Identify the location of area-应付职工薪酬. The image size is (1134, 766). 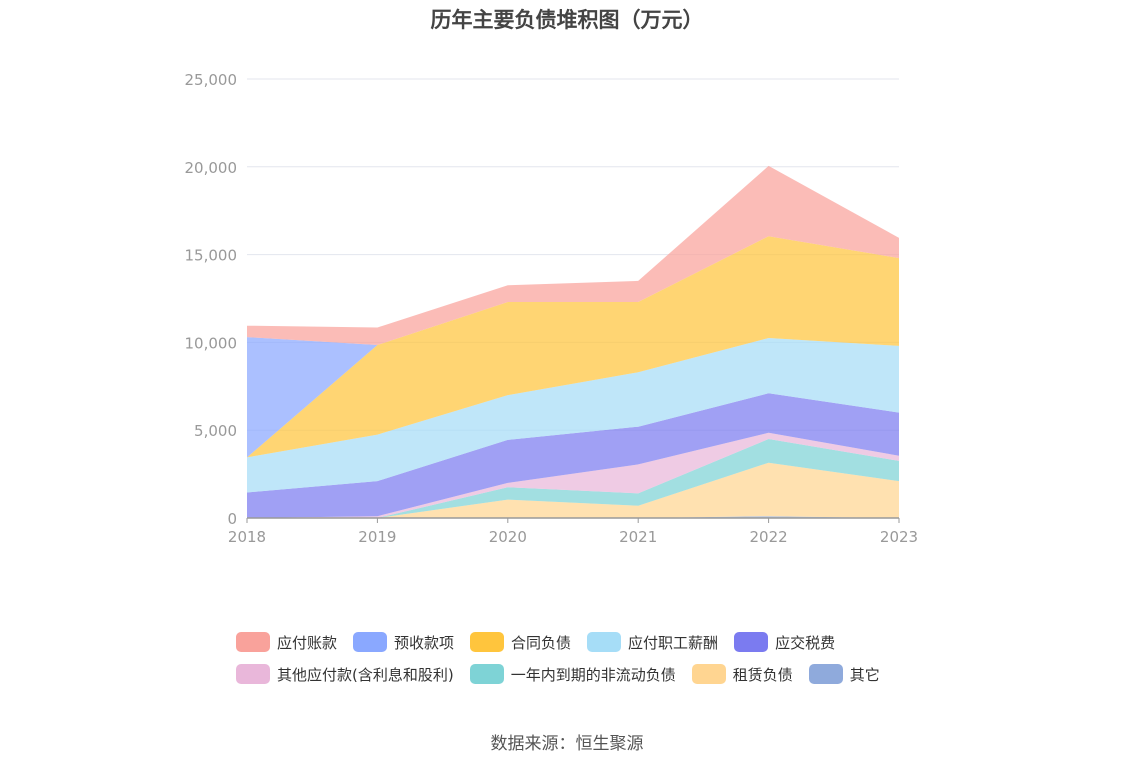
(573, 415).